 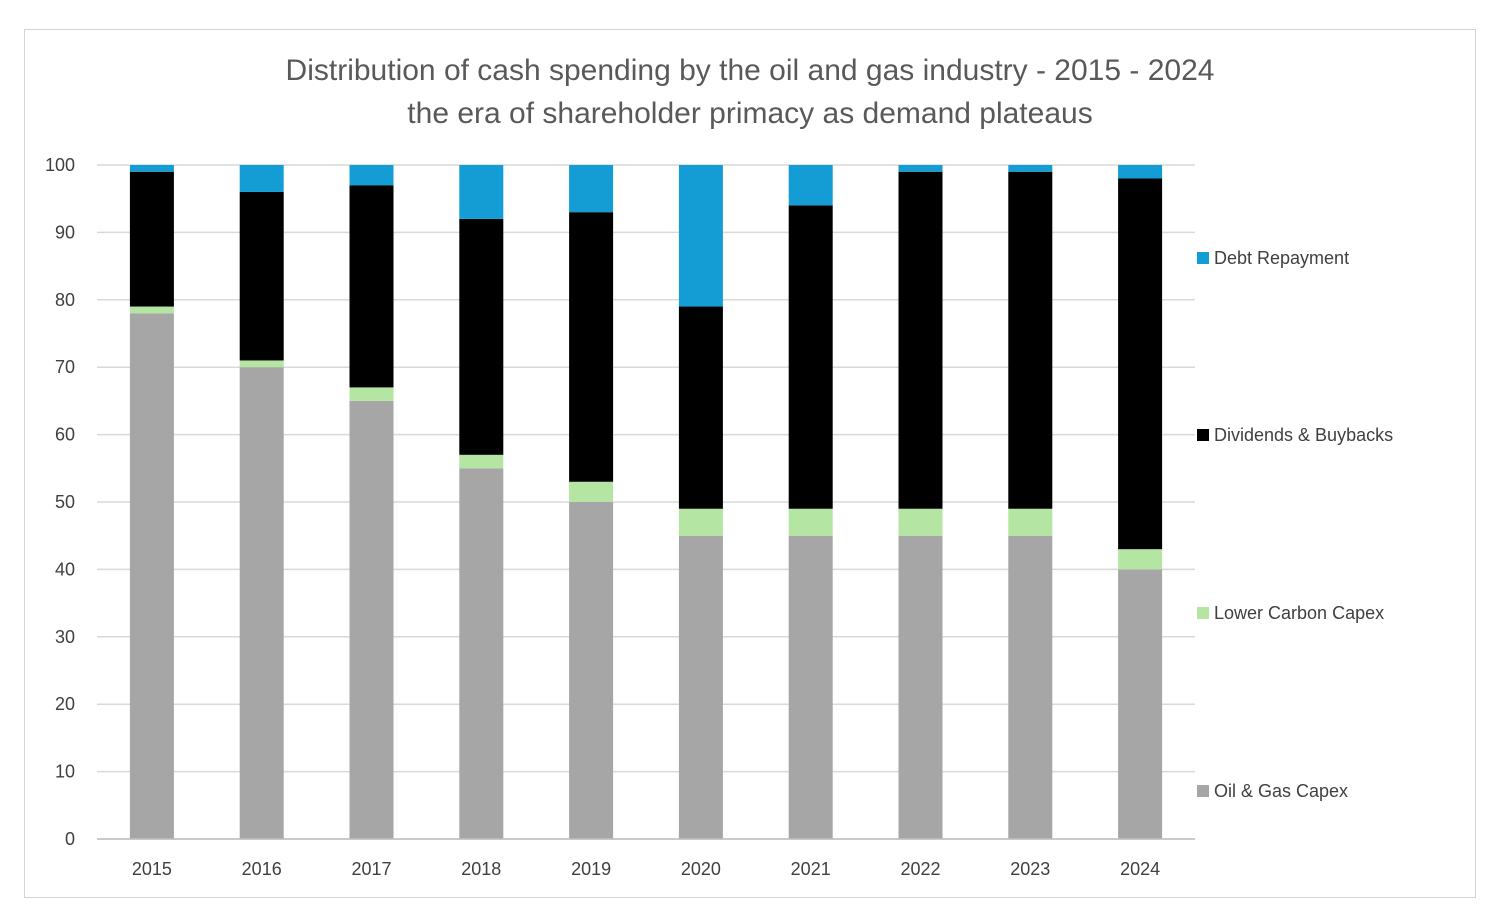 What do you see at coordinates (810, 185) in the screenshot?
I see `bar-segment-debt-repayment-2021` at bounding box center [810, 185].